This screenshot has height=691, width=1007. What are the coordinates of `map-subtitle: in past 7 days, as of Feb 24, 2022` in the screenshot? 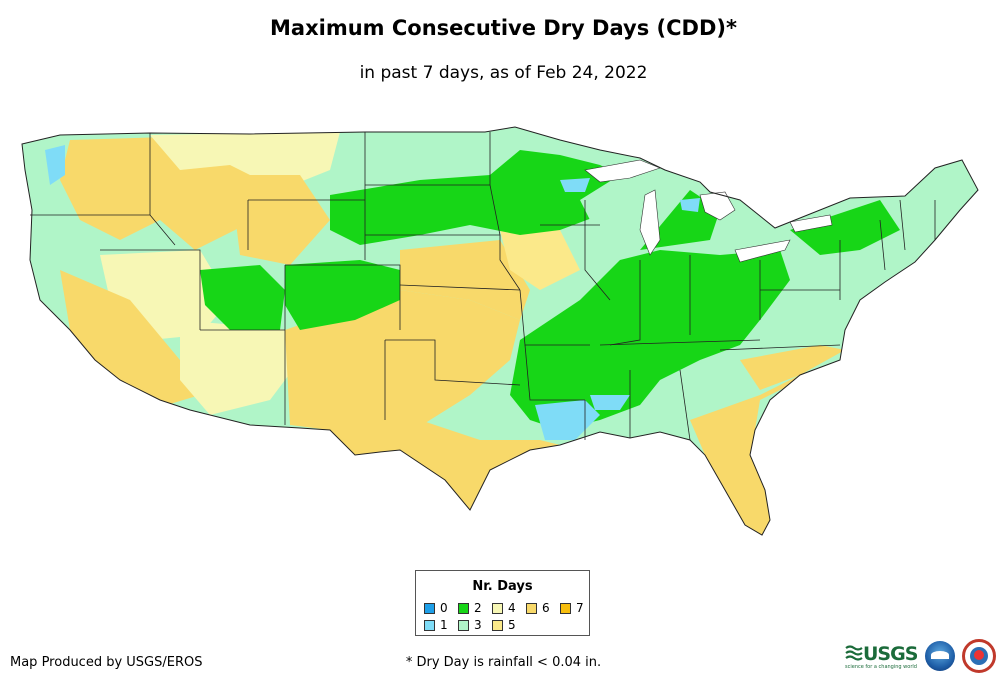 It's located at (503, 73).